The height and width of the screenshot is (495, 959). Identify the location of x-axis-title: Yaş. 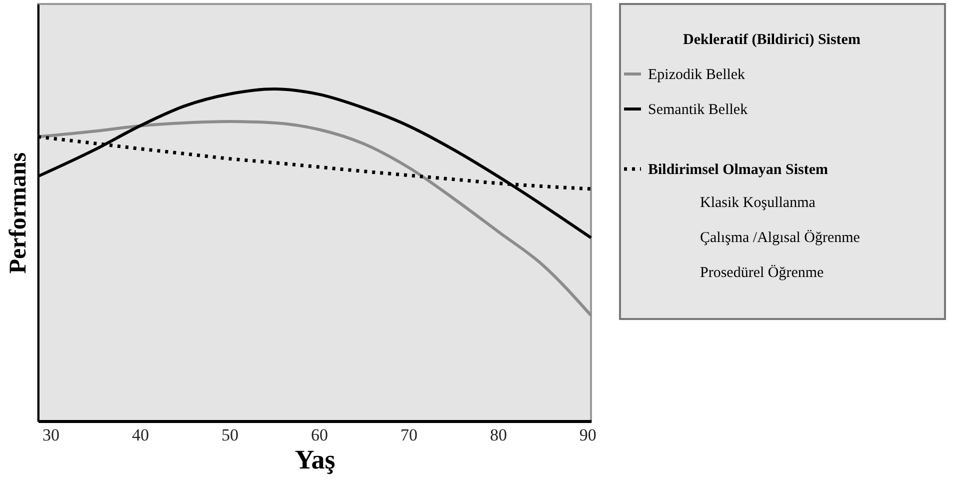
(315, 459).